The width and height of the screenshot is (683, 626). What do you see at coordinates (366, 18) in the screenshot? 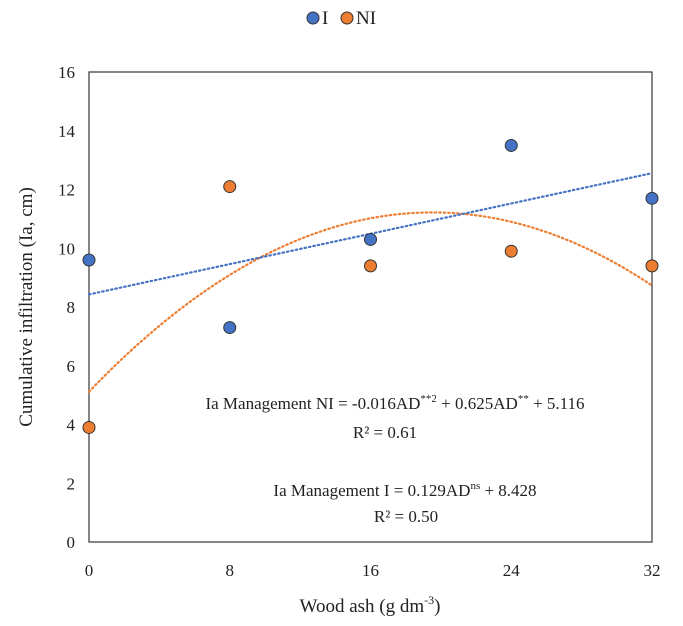
I see `legend-label-ni: NI` at bounding box center [366, 18].